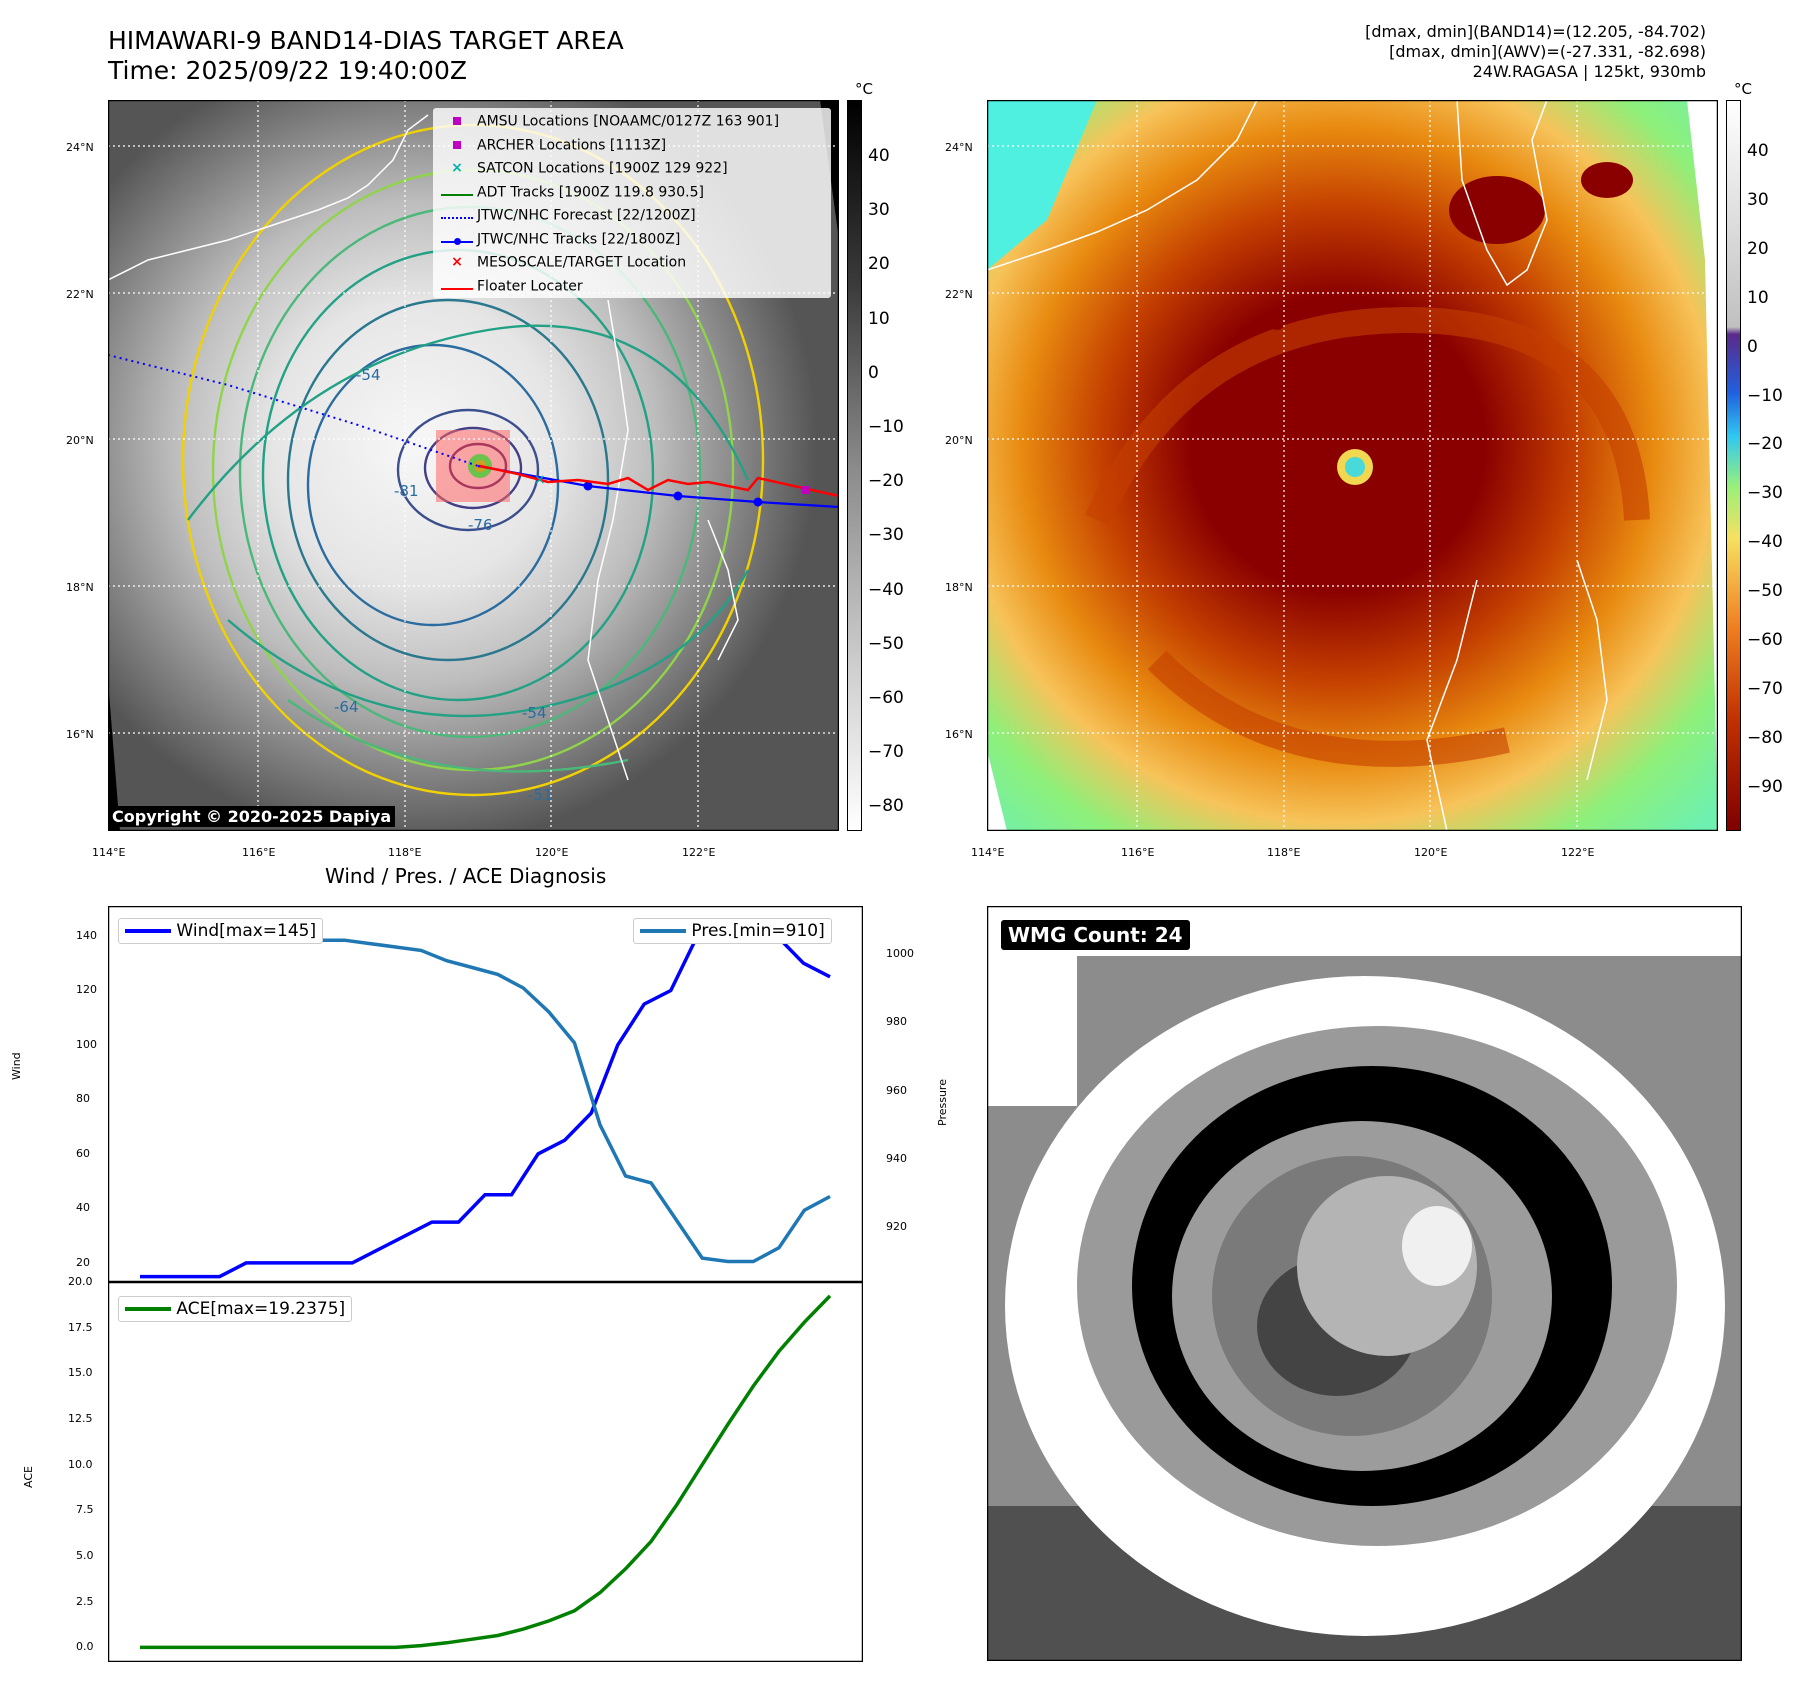 This screenshot has height=1690, width=1801. I want to click on wind-pressure-chart, so click(485, 1094).